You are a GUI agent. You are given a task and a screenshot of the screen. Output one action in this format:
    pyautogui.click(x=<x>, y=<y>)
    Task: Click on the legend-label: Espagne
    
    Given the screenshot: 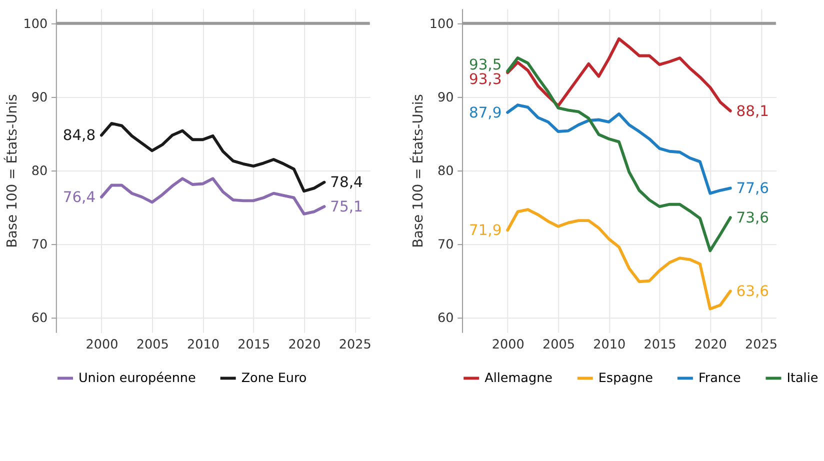 What is the action you would take?
    pyautogui.click(x=626, y=378)
    